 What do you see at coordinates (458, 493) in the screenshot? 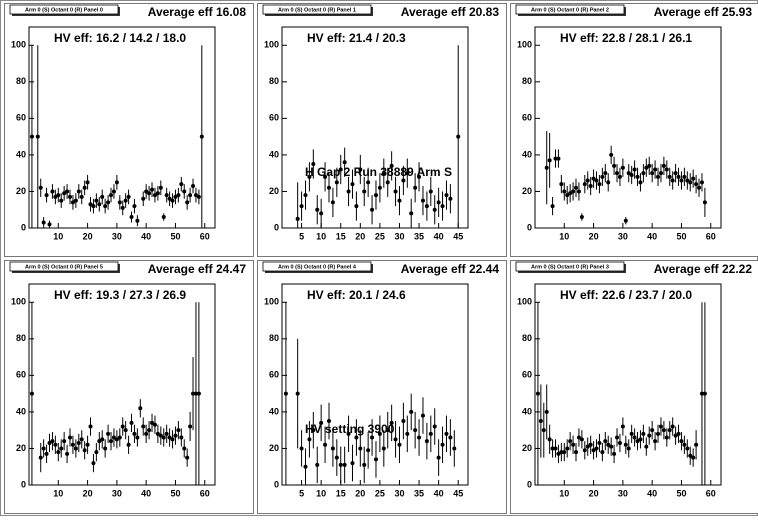
I see `x-tick-label: 45` at bounding box center [458, 493].